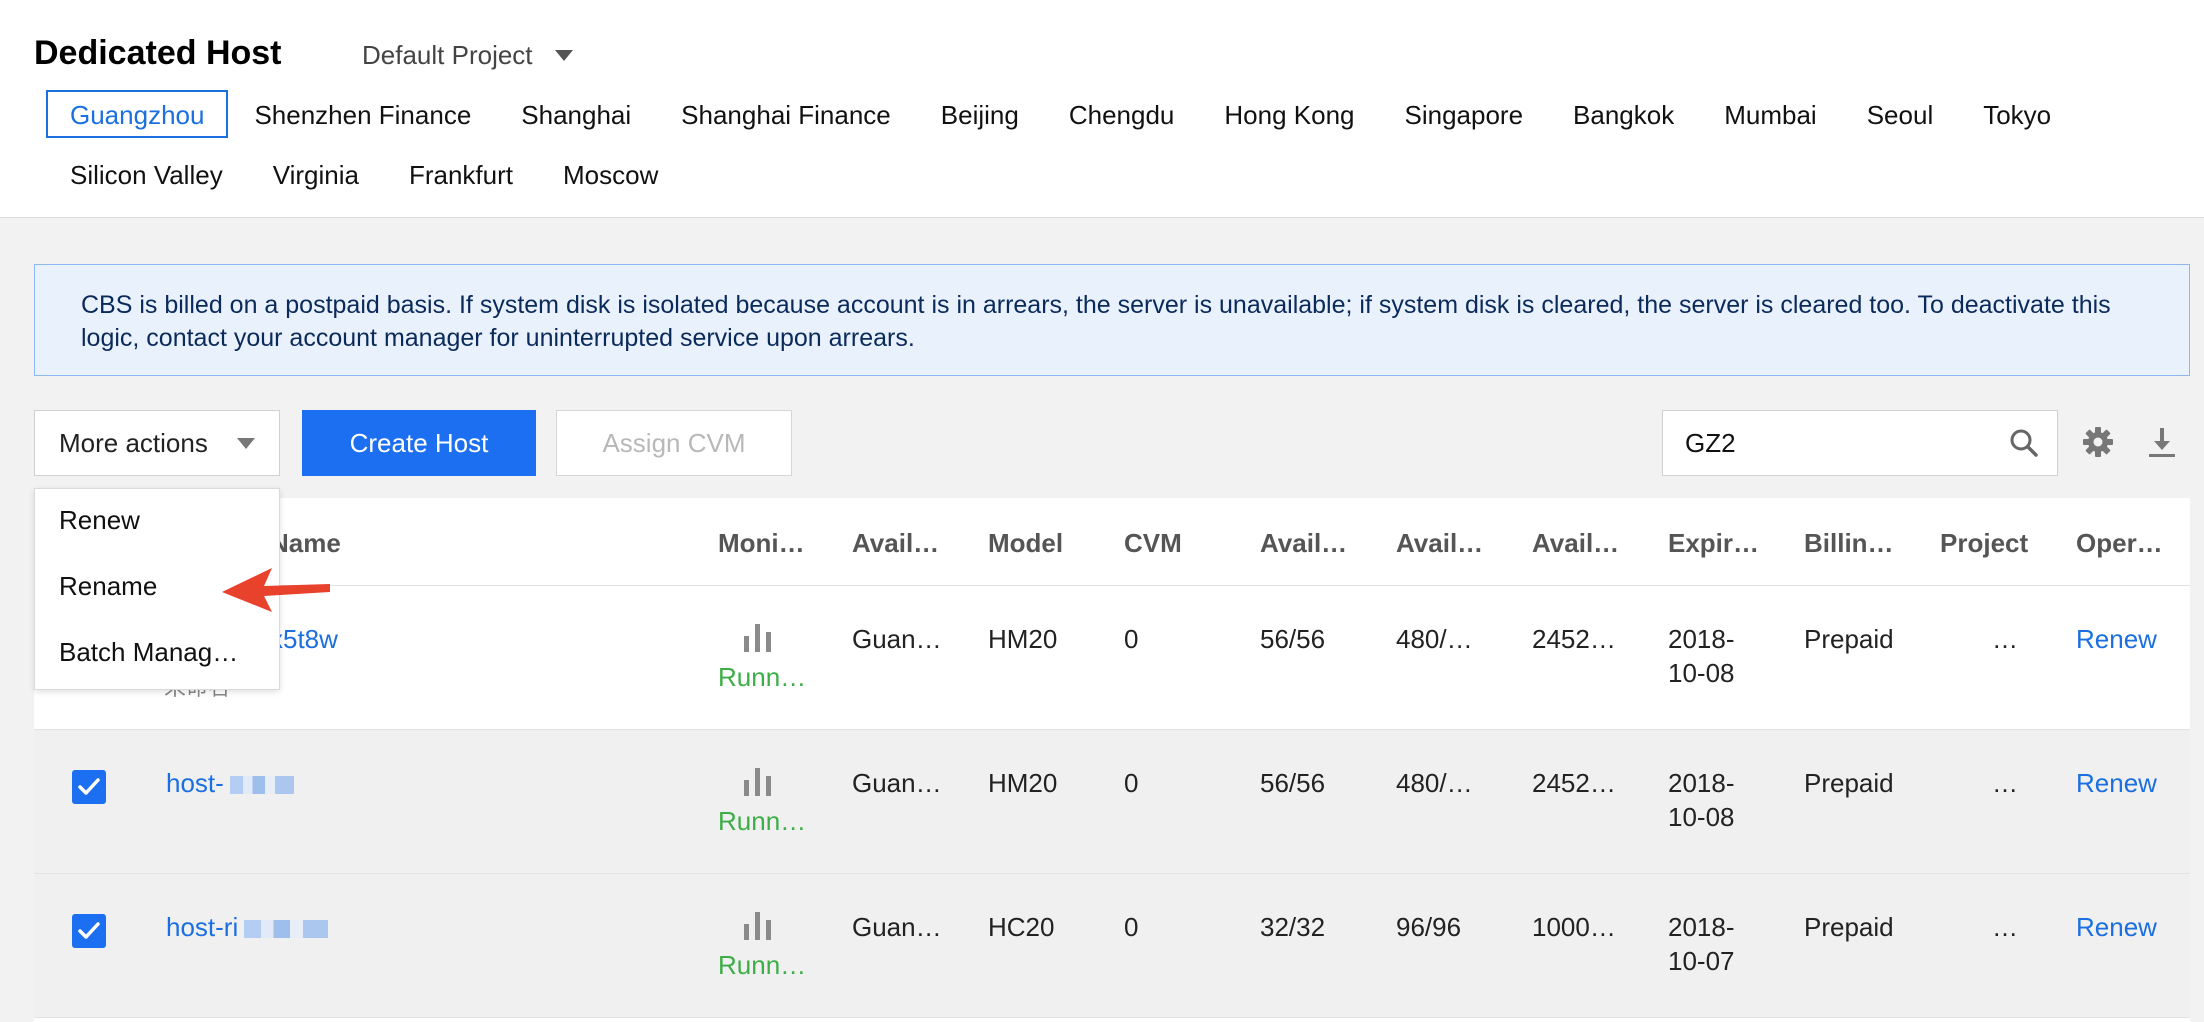 Image resolution: width=2204 pixels, height=1022 pixels. I want to click on region-tab-shenzhen-finance: Shenzhen Finance, so click(363, 115).